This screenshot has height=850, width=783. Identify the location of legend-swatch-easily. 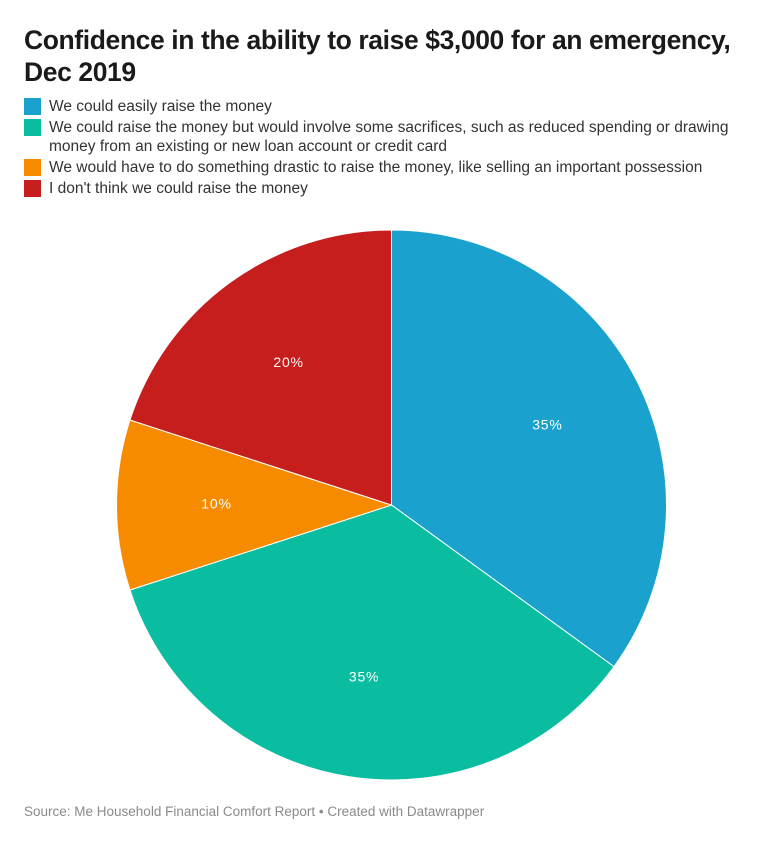
(32, 106).